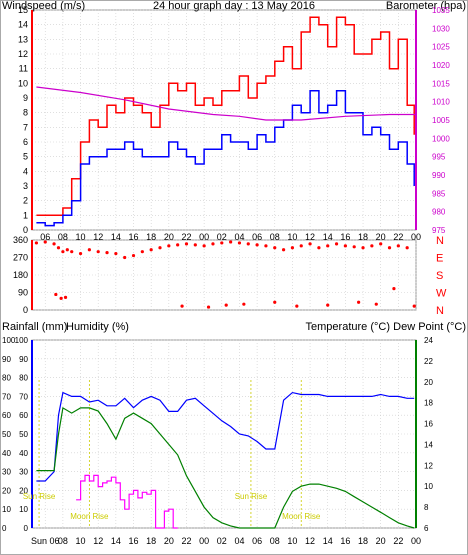 This screenshot has height=555, width=468. What do you see at coordinates (441, 83) in the screenshot?
I see `barometer-y-tick: 1015` at bounding box center [441, 83].